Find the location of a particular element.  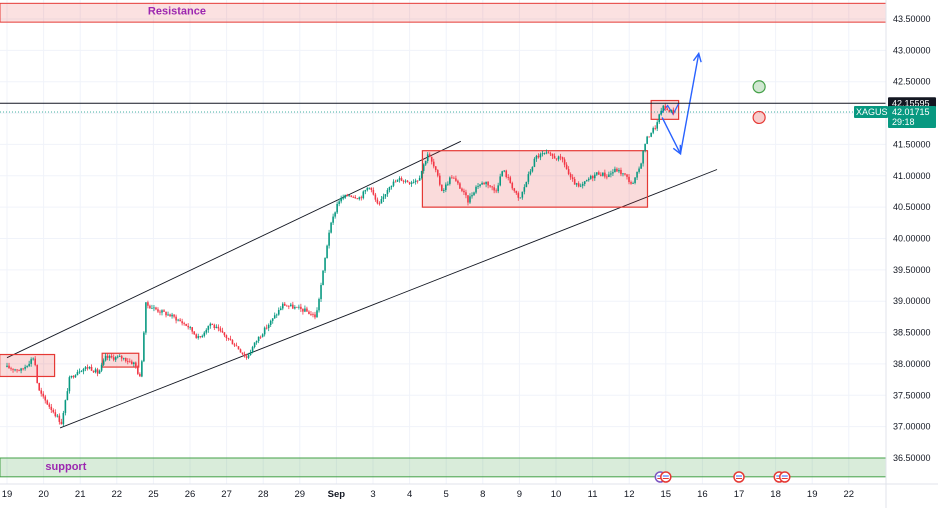

y-tick-label: 40.50000 is located at coordinates (912, 207).